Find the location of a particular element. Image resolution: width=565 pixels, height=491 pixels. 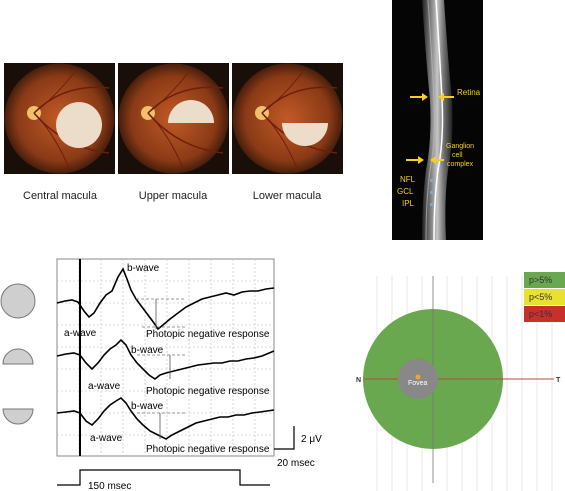

erg-trace-upper is located at coordinates (165, 359).